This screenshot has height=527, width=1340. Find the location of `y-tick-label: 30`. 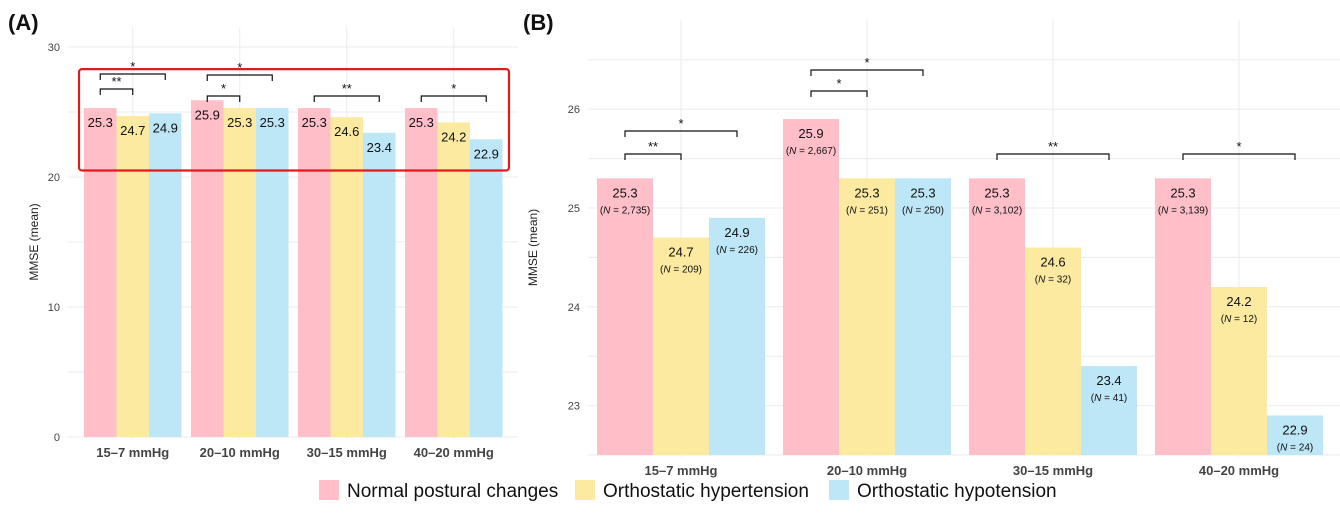

y-tick-label: 30 is located at coordinates (54, 48).